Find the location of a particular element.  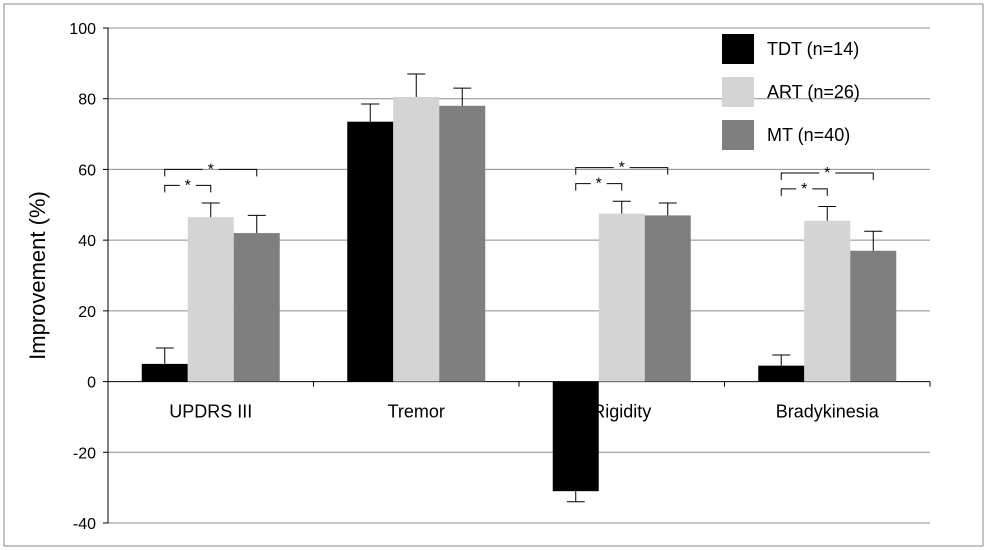

y-tick-label: 60 is located at coordinates (87, 170).